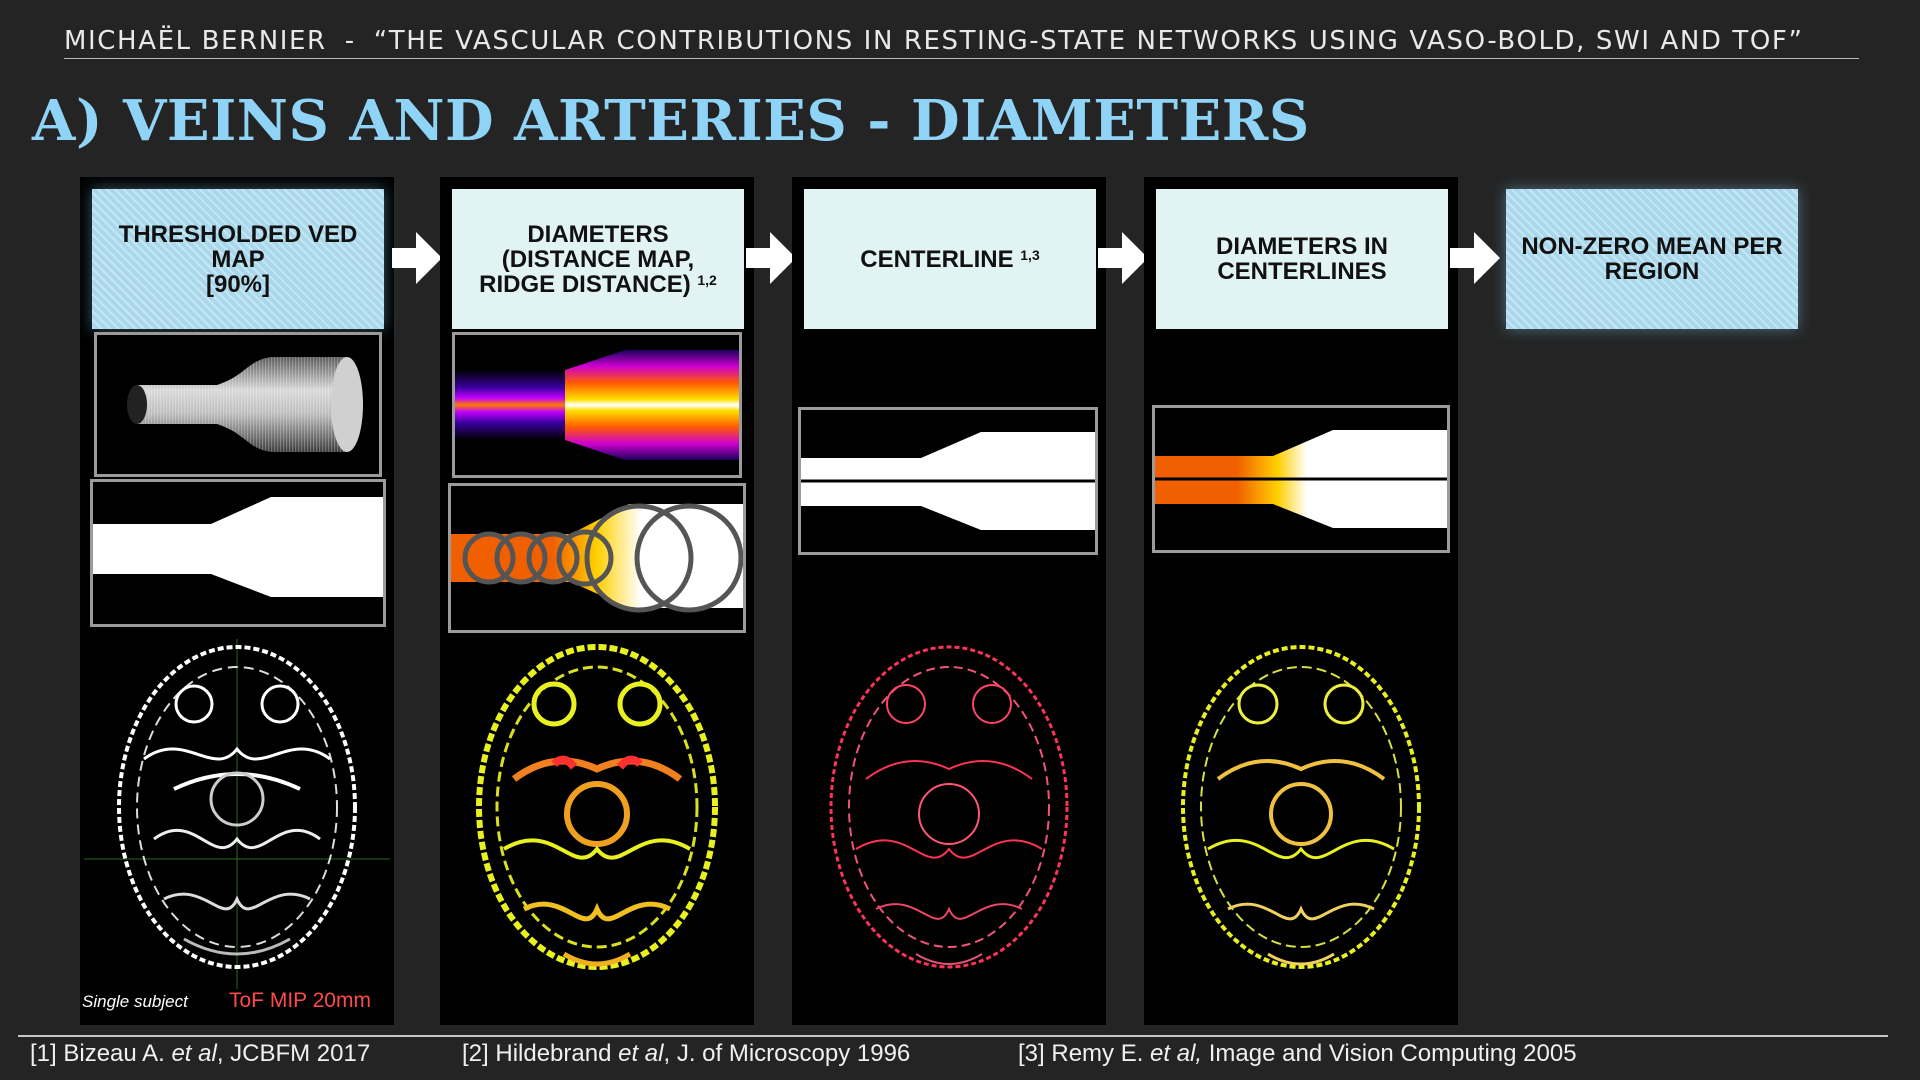 The height and width of the screenshot is (1080, 1920). I want to click on step-line: CENTERLINES, so click(1302, 271).